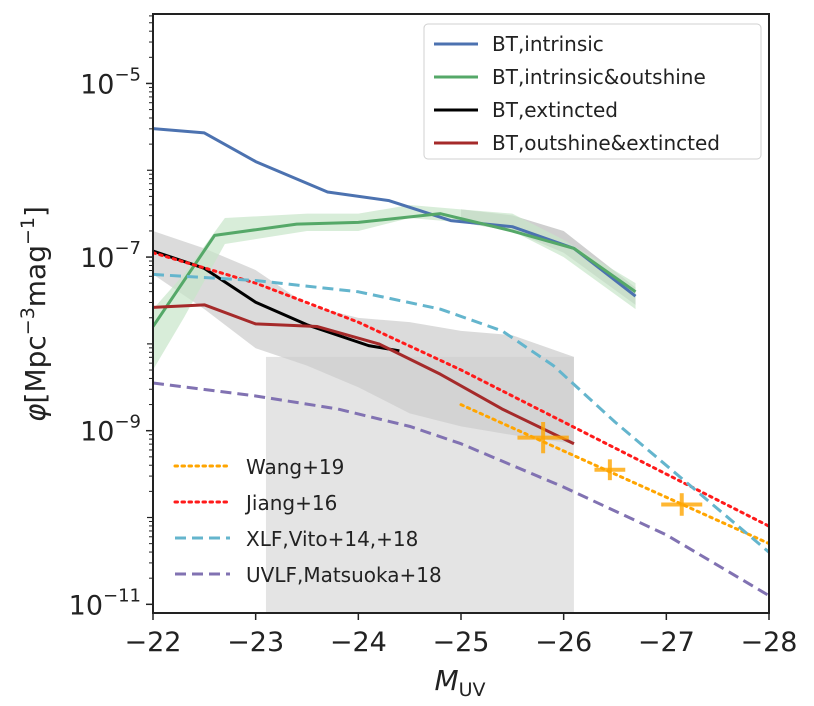  Describe the element at coordinates (110, 82) in the screenshot. I see `y-tick-label: 10⁻⁵` at that location.